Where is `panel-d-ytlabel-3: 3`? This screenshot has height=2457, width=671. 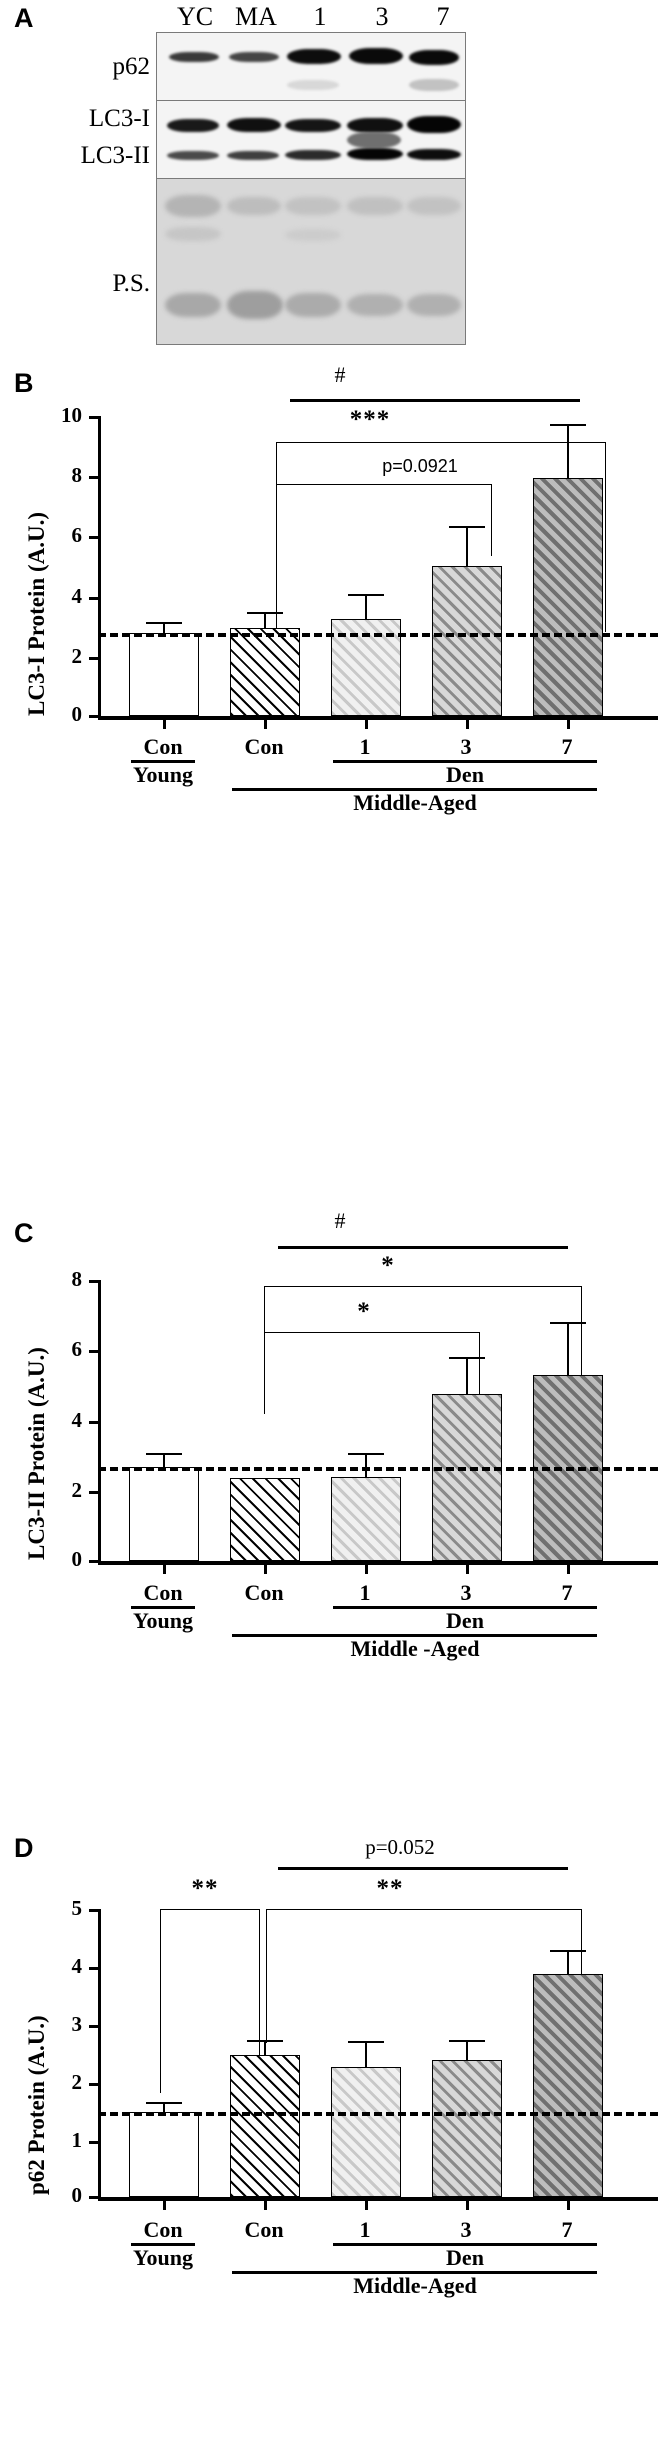
panel-d-ytlabel-3: 3 is located at coordinates (77, 2024).